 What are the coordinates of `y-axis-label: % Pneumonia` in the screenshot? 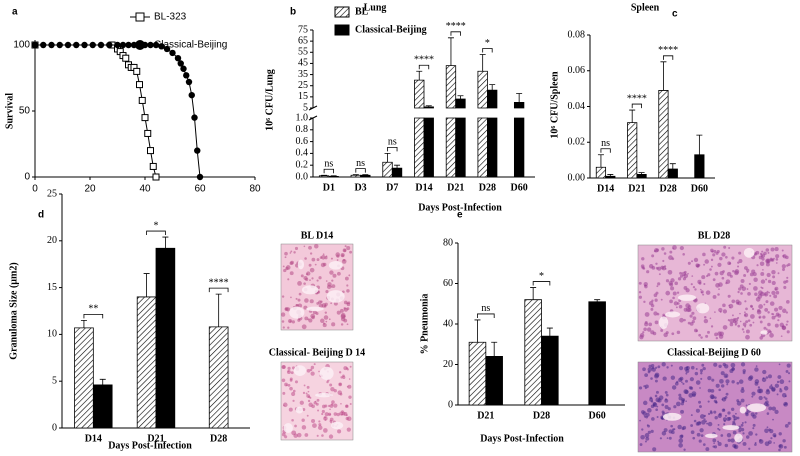 It's located at (424, 324).